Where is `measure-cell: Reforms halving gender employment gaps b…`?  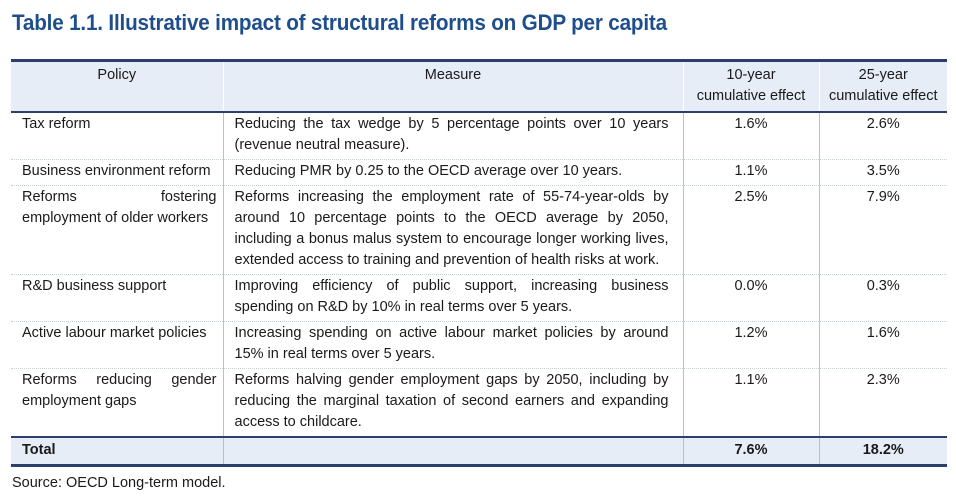 measure-cell: Reforms halving gender employment gaps b… is located at coordinates (453, 403).